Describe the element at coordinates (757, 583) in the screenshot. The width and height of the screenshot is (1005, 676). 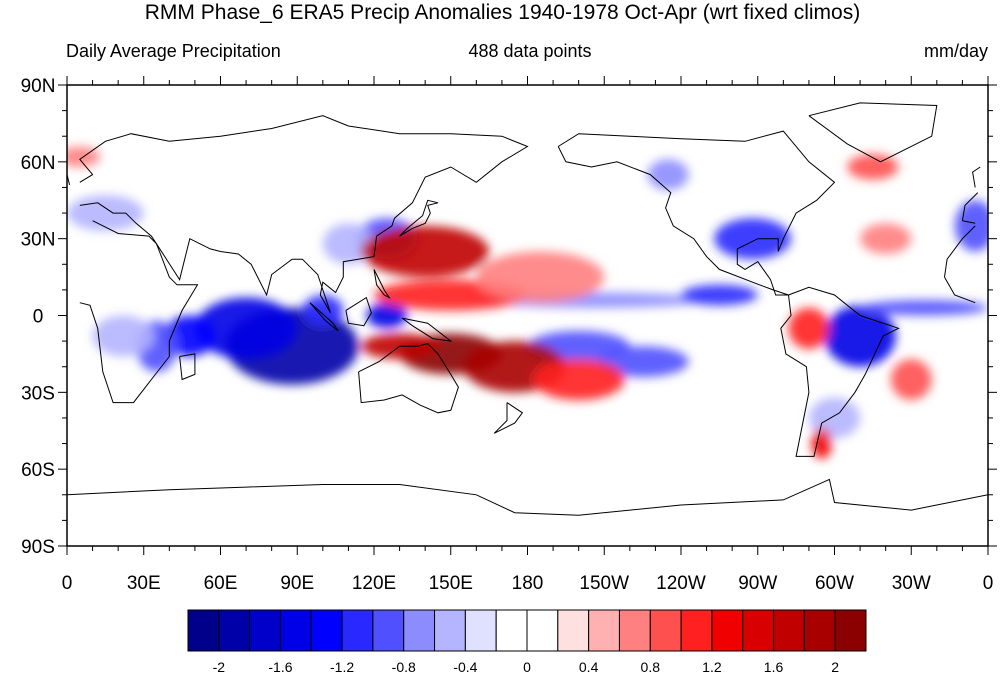
I see `lon-label: 90W` at that location.